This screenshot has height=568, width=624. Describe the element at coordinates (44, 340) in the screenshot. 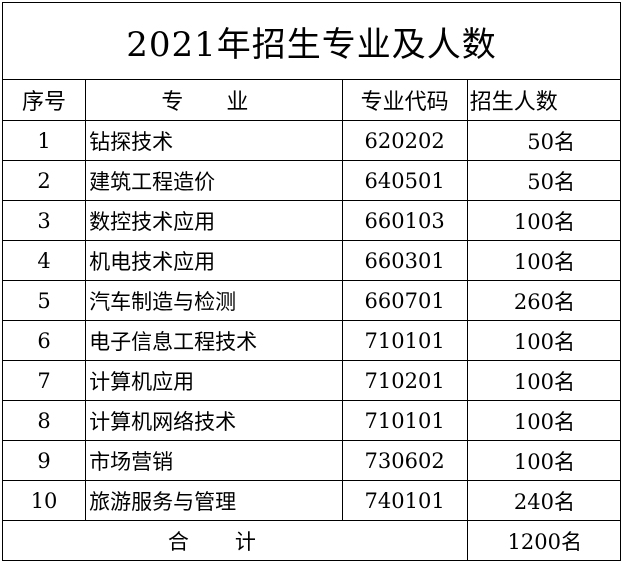

I see `row-index: 6` at that location.